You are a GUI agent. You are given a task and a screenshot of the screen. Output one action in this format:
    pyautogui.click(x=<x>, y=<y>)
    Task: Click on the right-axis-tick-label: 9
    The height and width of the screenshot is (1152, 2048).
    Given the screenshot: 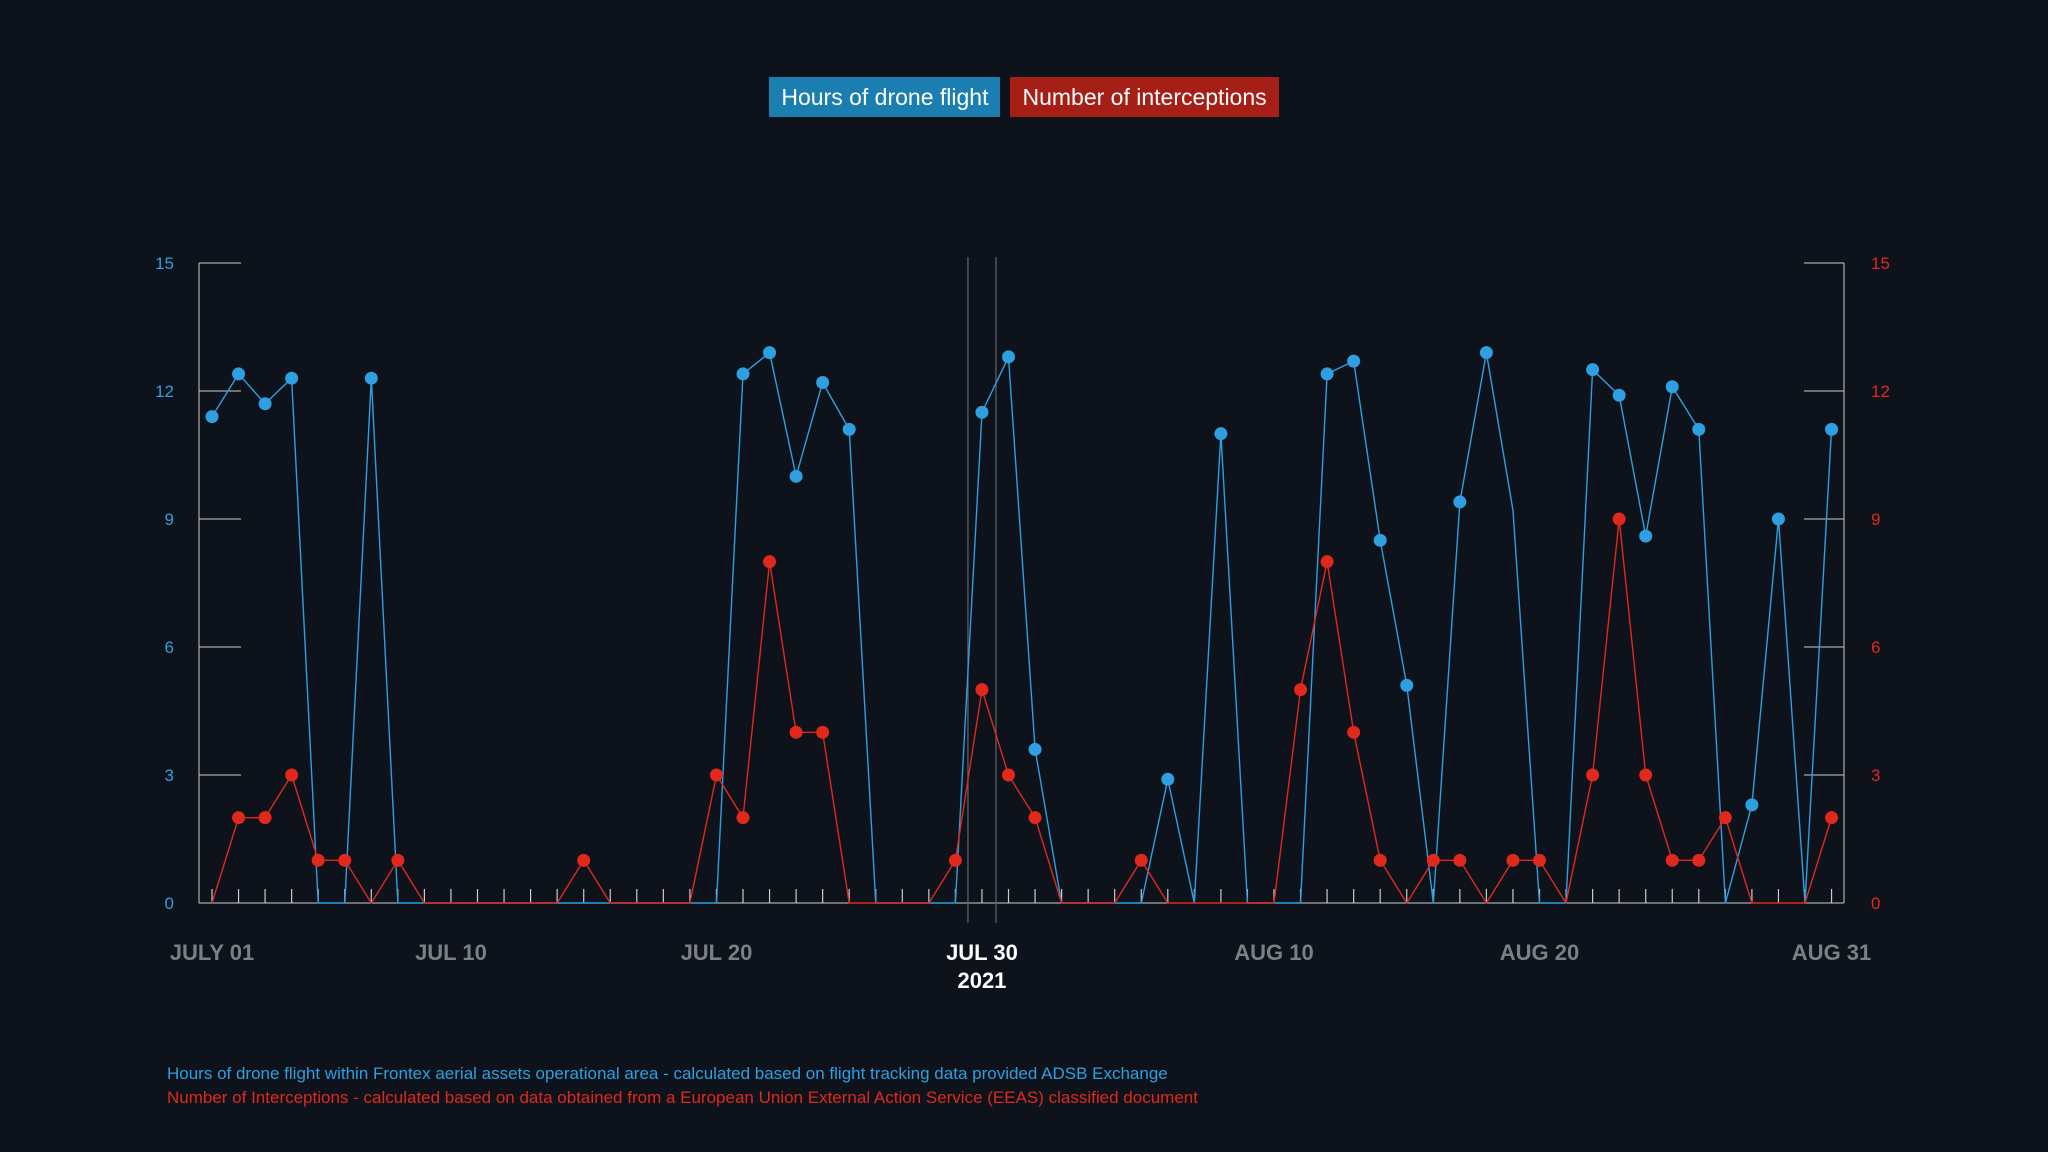 What is the action you would take?
    pyautogui.click(x=1875, y=519)
    